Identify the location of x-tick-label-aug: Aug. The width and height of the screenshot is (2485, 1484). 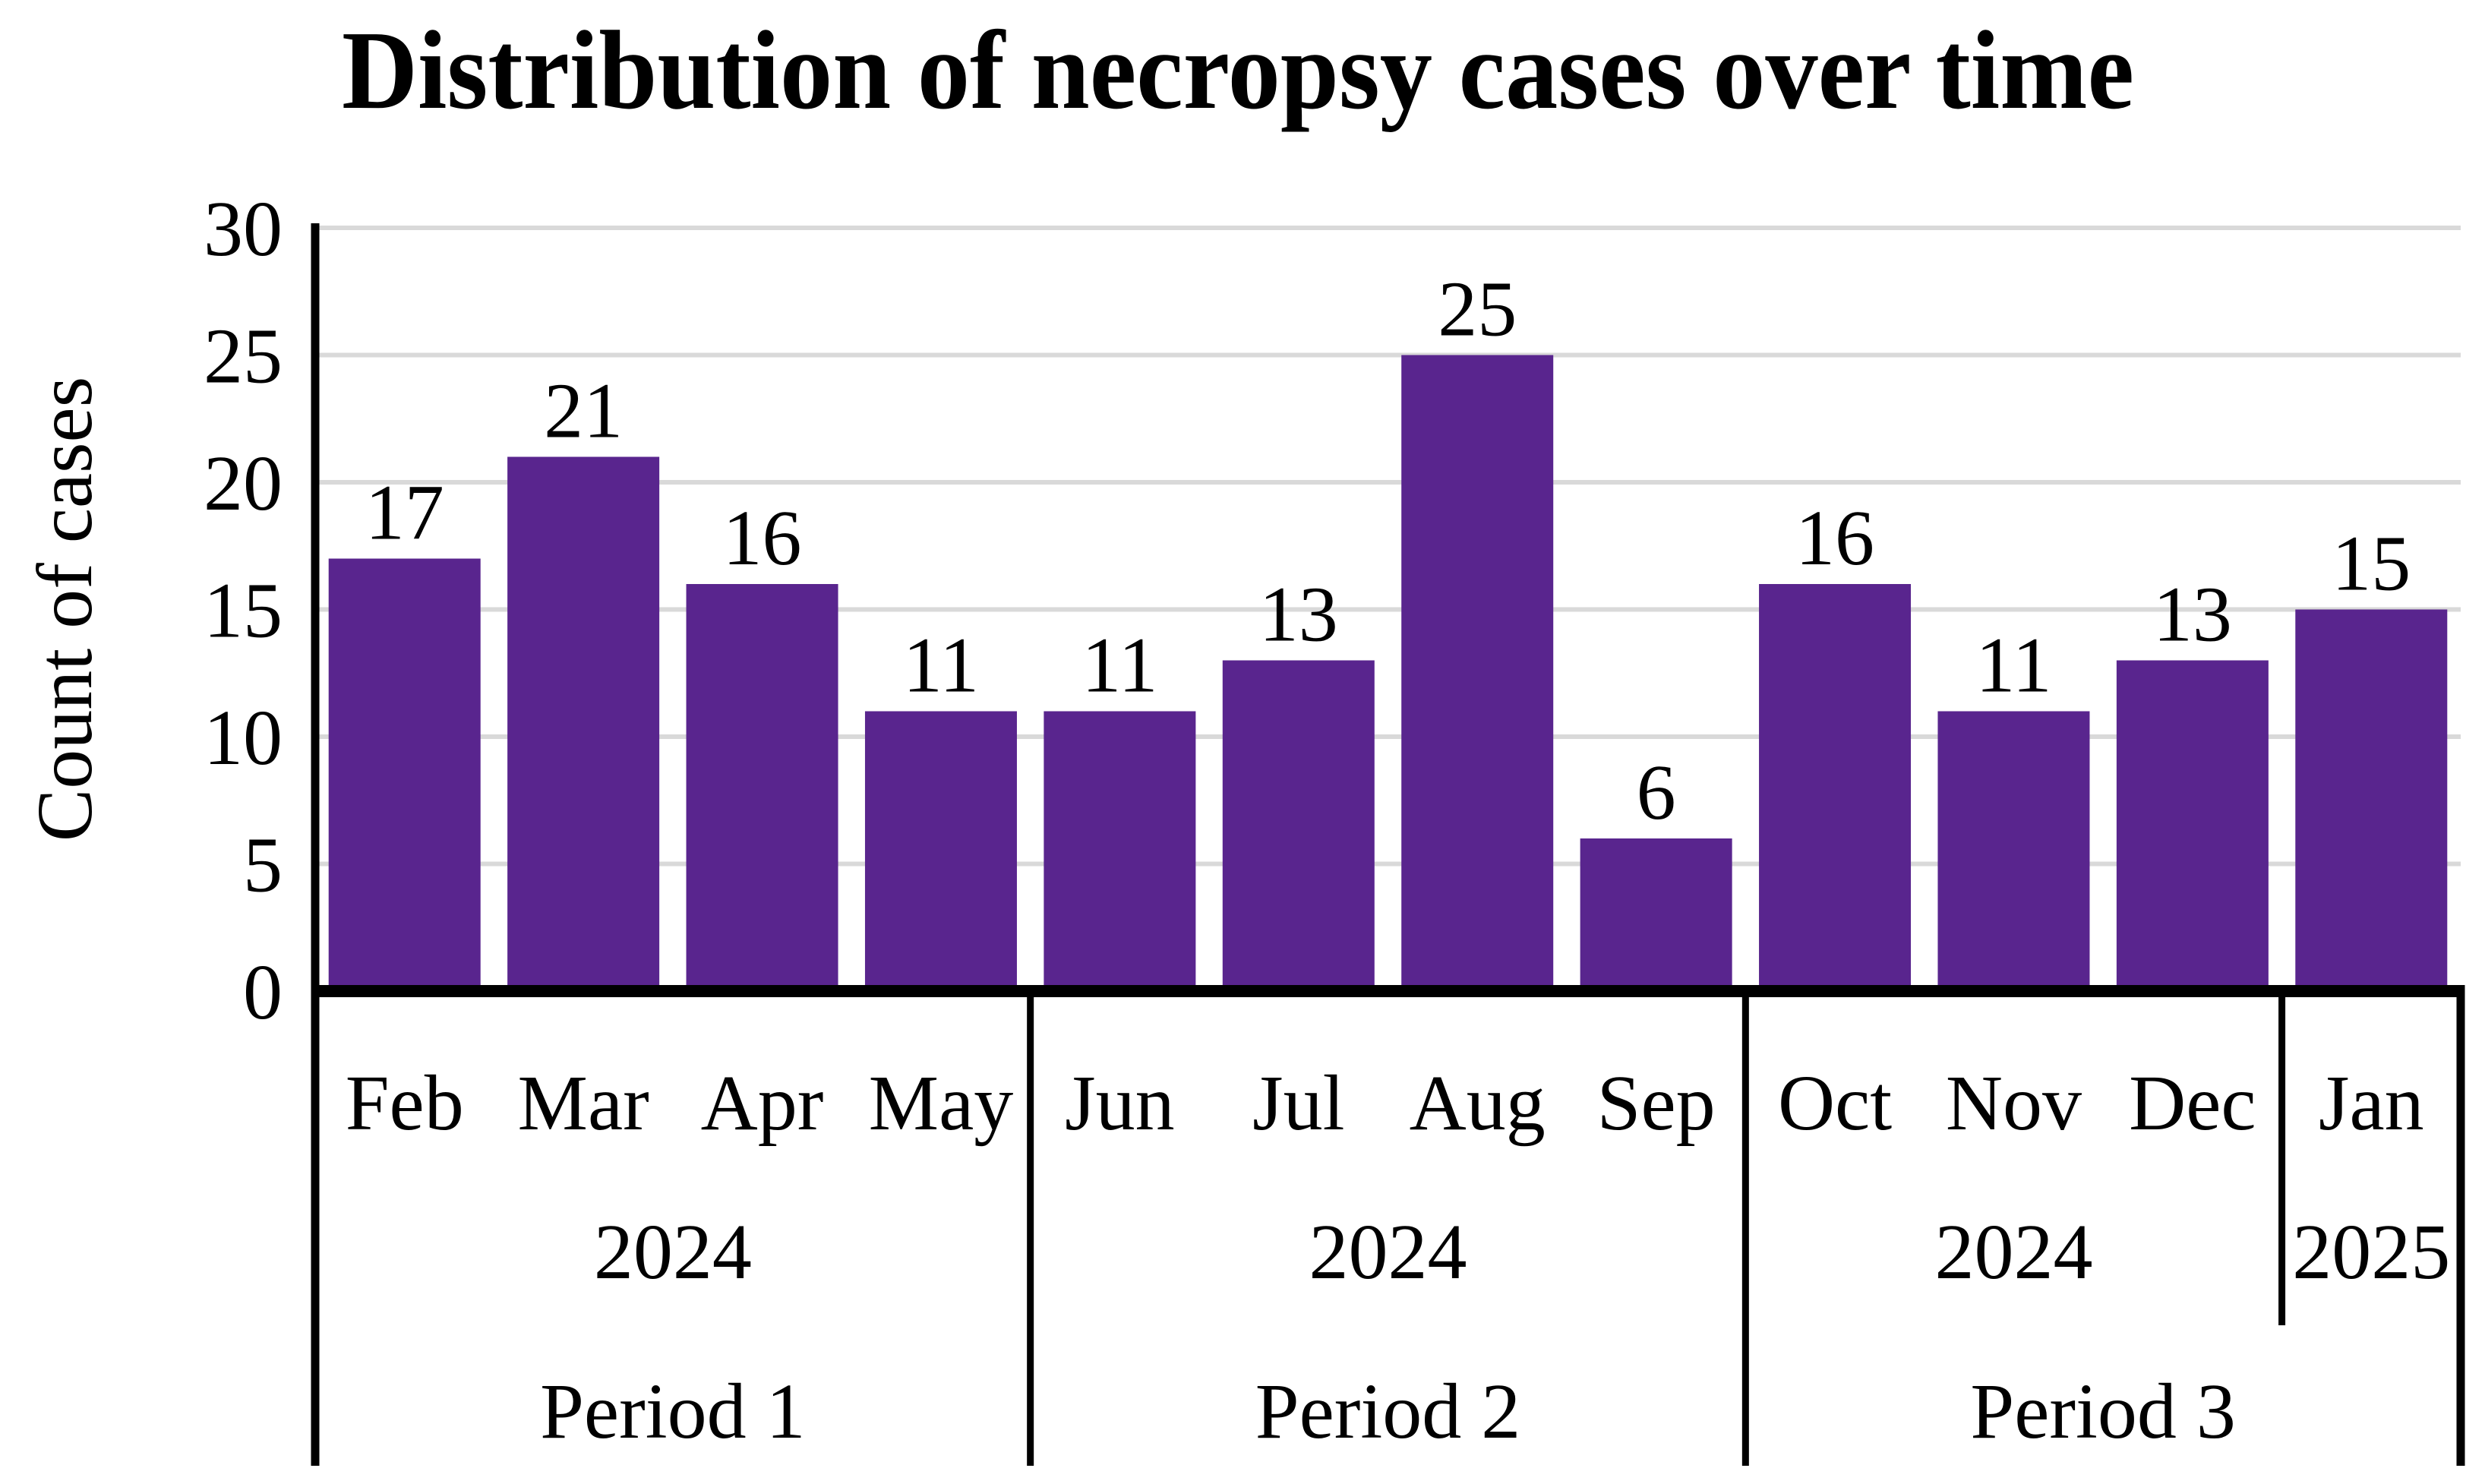
(1478, 1103).